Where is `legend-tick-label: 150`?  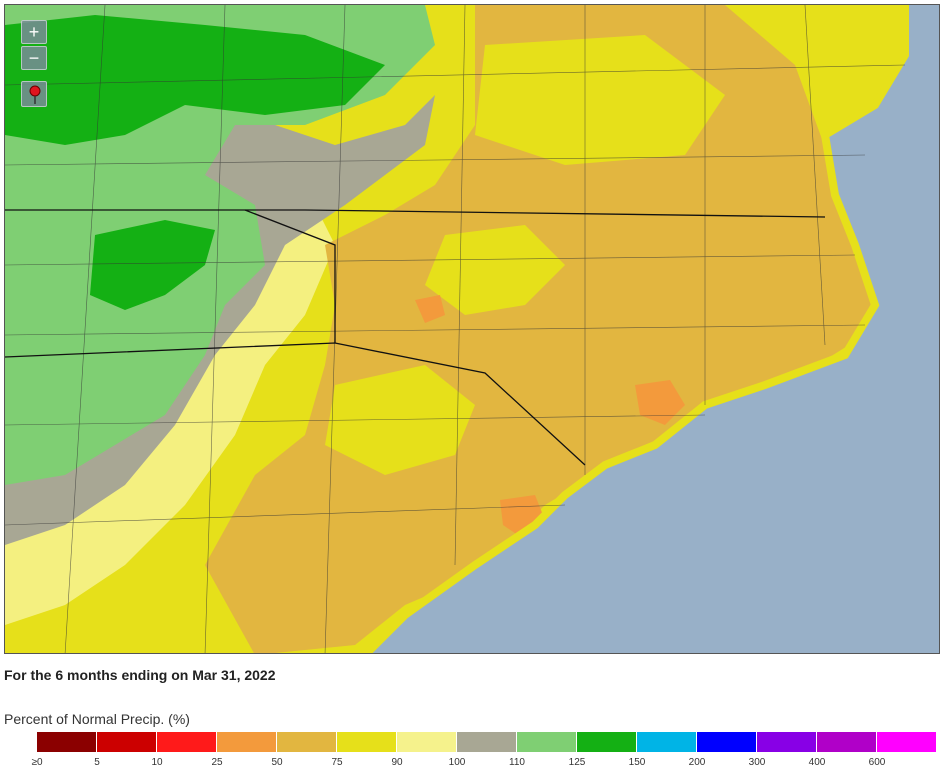
legend-tick-label: 150 is located at coordinates (637, 762).